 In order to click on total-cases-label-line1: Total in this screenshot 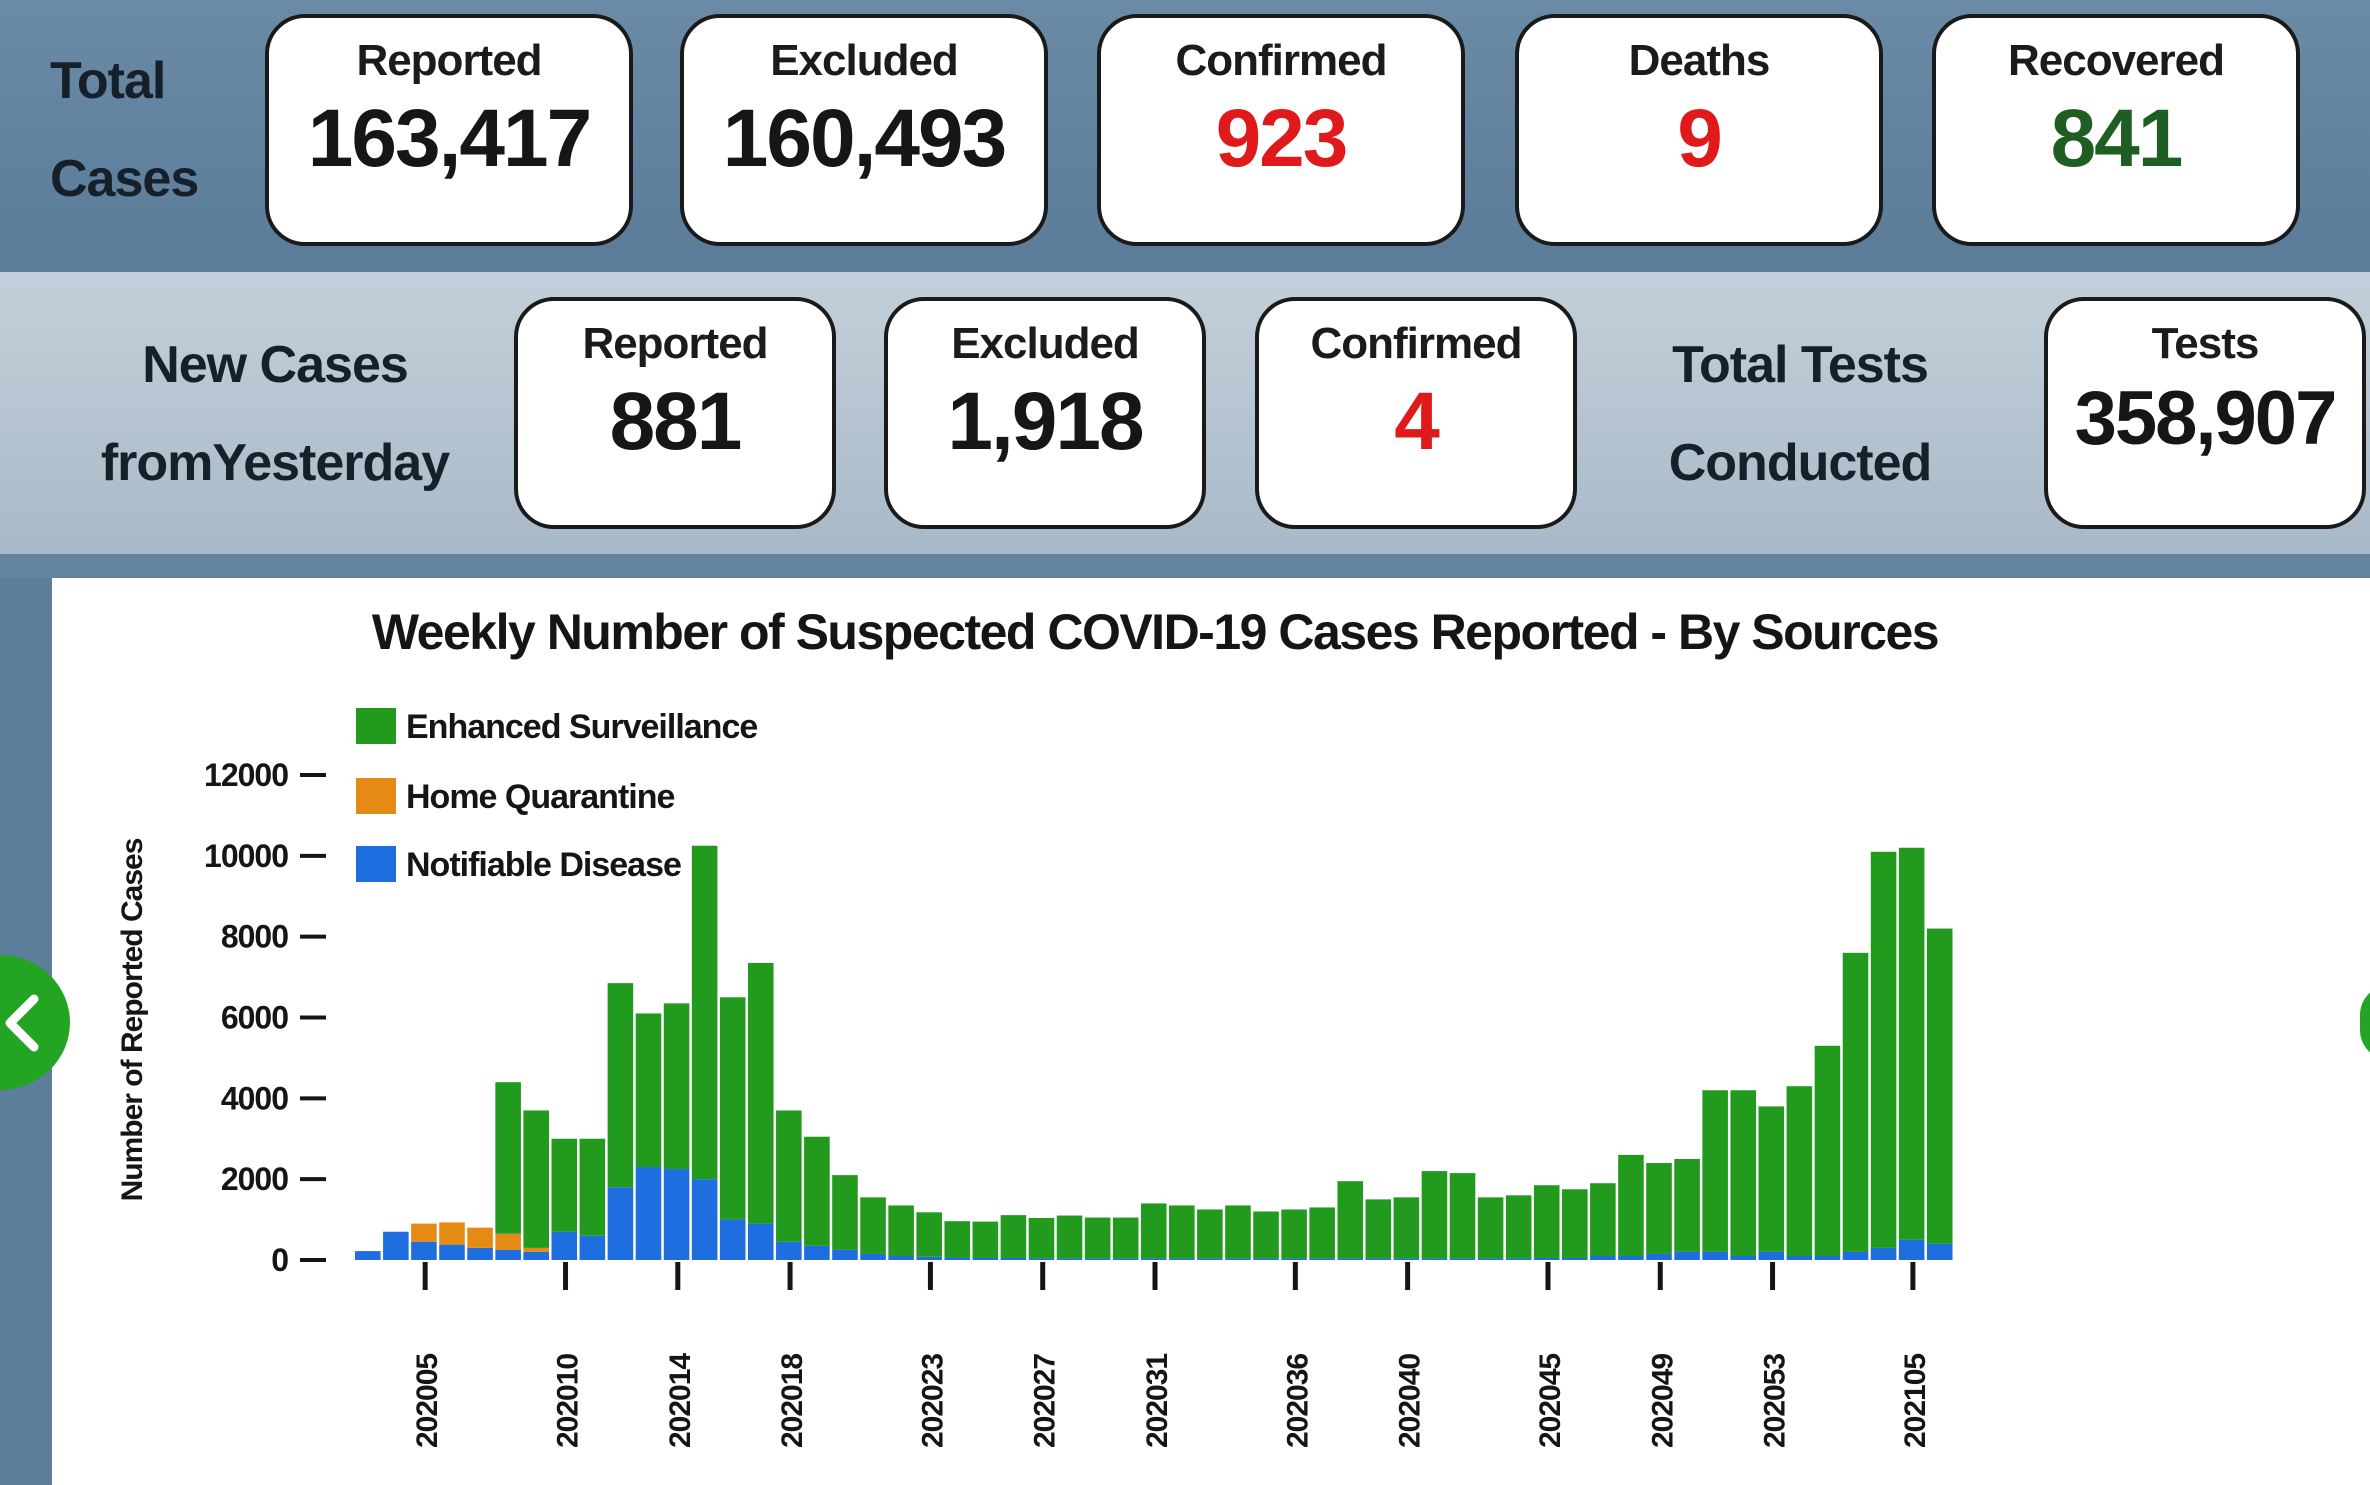, I will do `click(108, 81)`.